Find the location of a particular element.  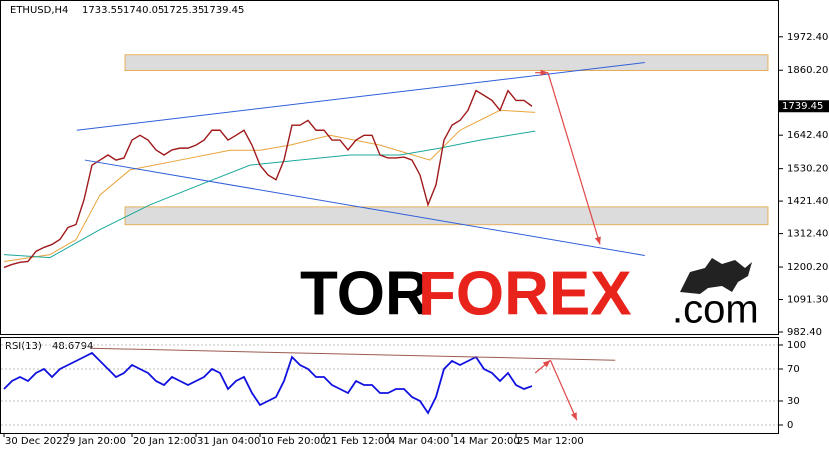

y-tick-label: 70 is located at coordinates (793, 369).